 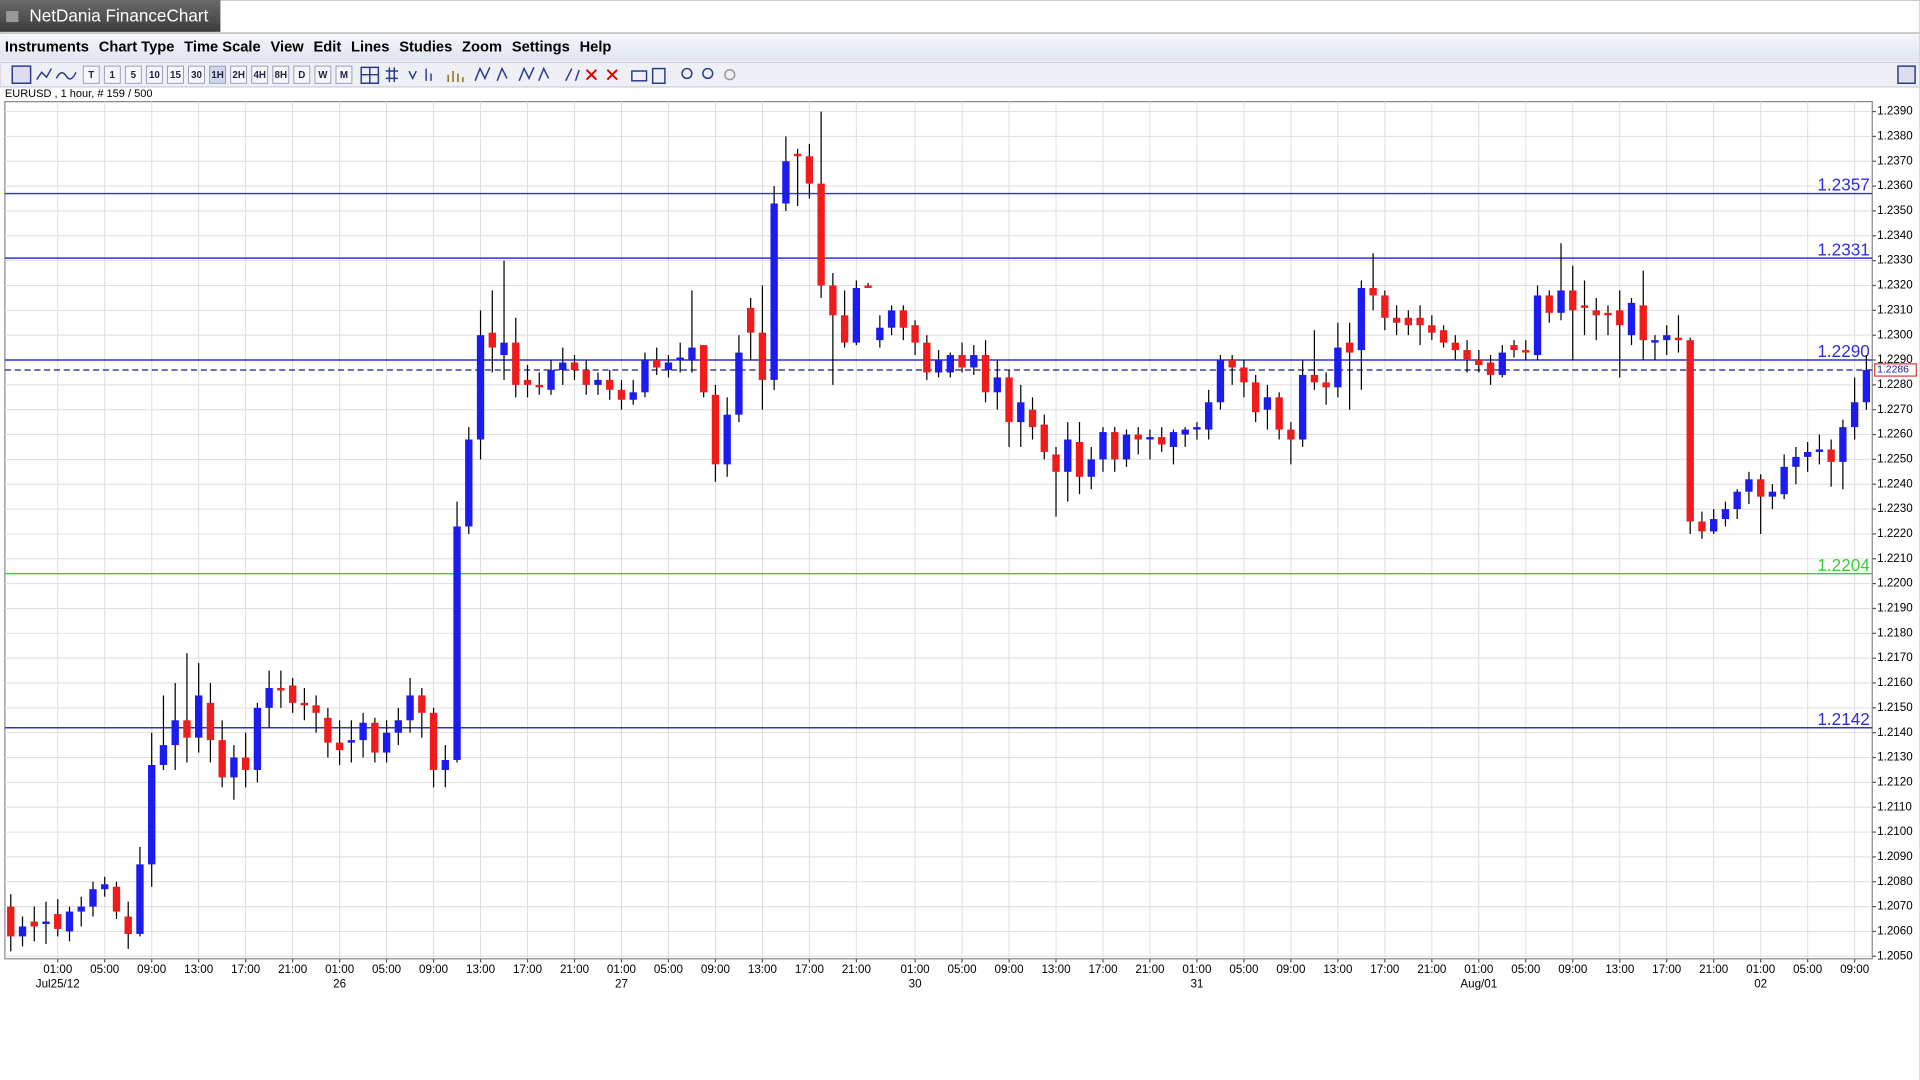 What do you see at coordinates (669, 969) in the screenshot?
I see `x-tick-label: 05:00` at bounding box center [669, 969].